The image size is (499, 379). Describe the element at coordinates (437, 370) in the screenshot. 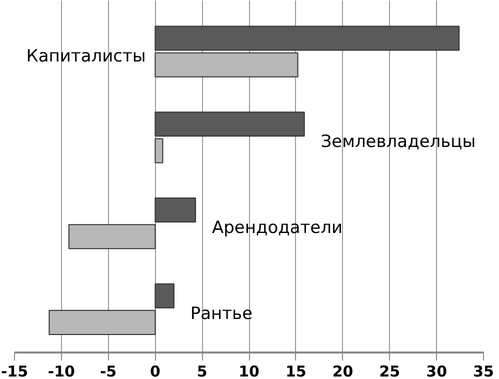

I see `x-tick-label: 30` at that location.